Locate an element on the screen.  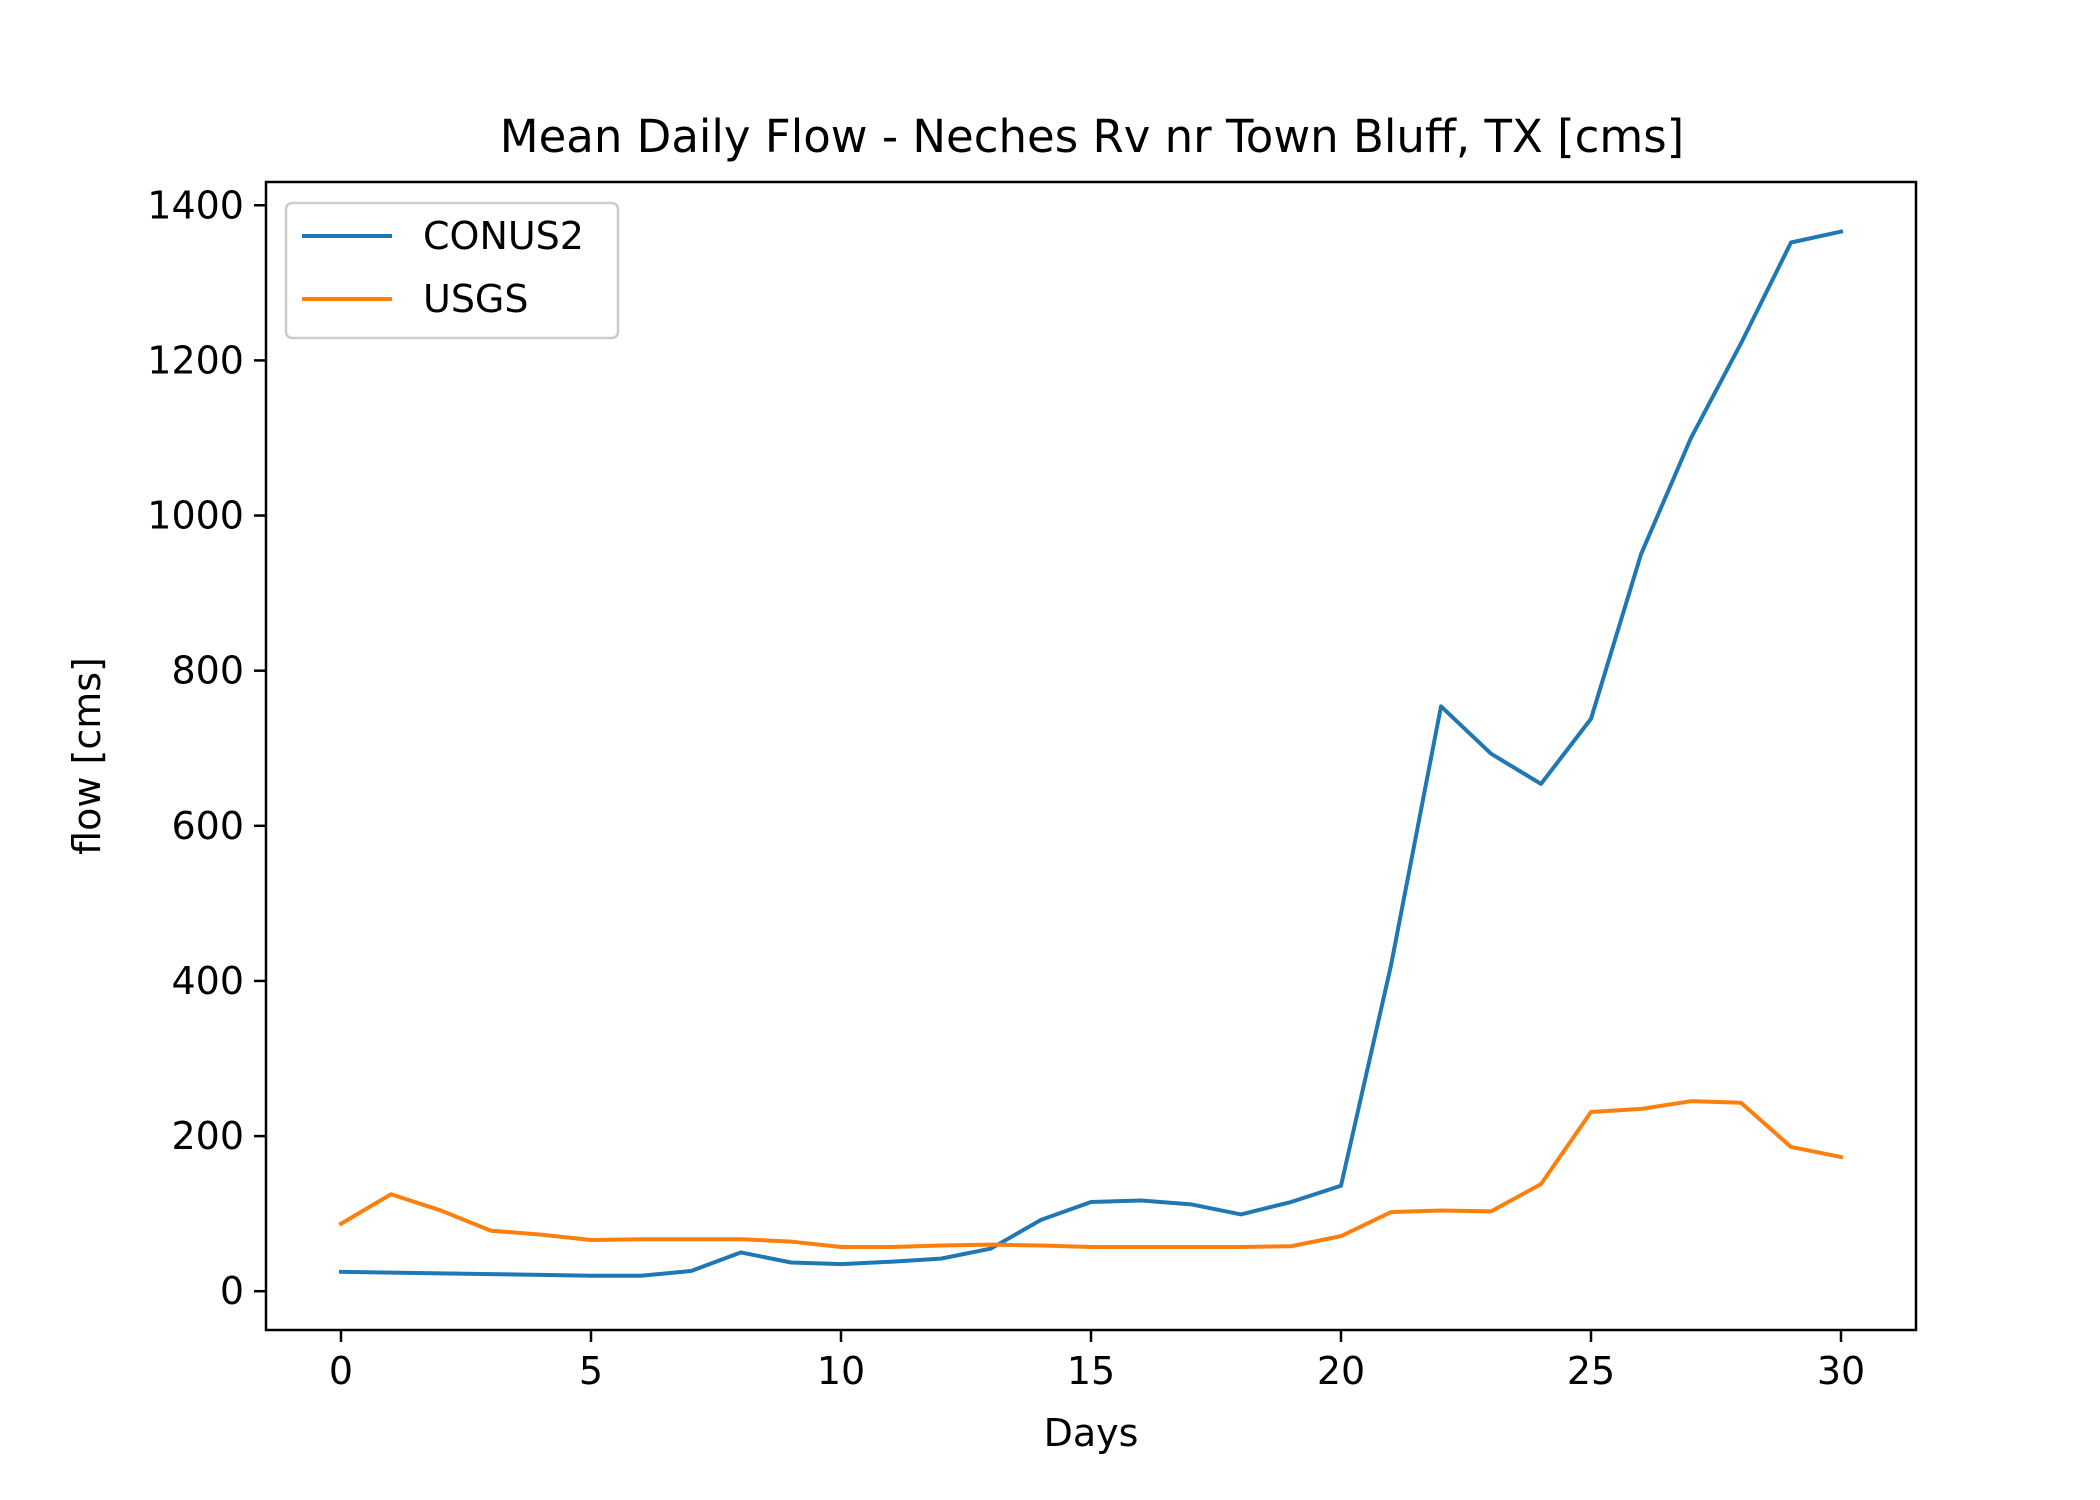
series-line-usgs is located at coordinates (1091, 1174).